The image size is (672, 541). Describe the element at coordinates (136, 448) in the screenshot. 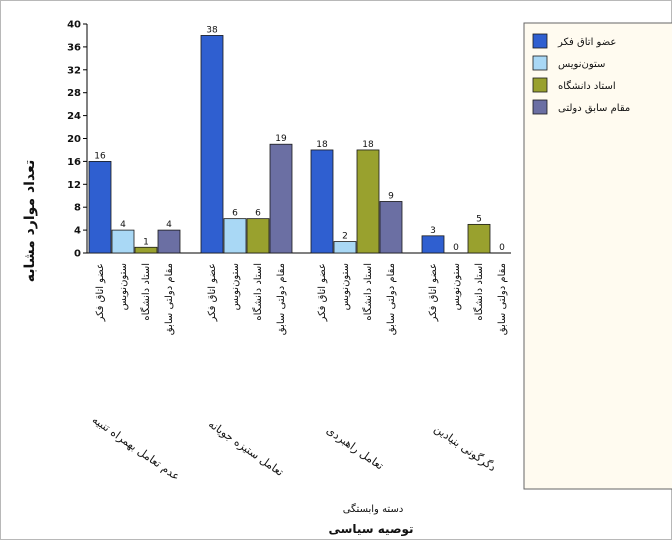

I see `group-label: عدم تعامل بهمراه تنبیه` at that location.